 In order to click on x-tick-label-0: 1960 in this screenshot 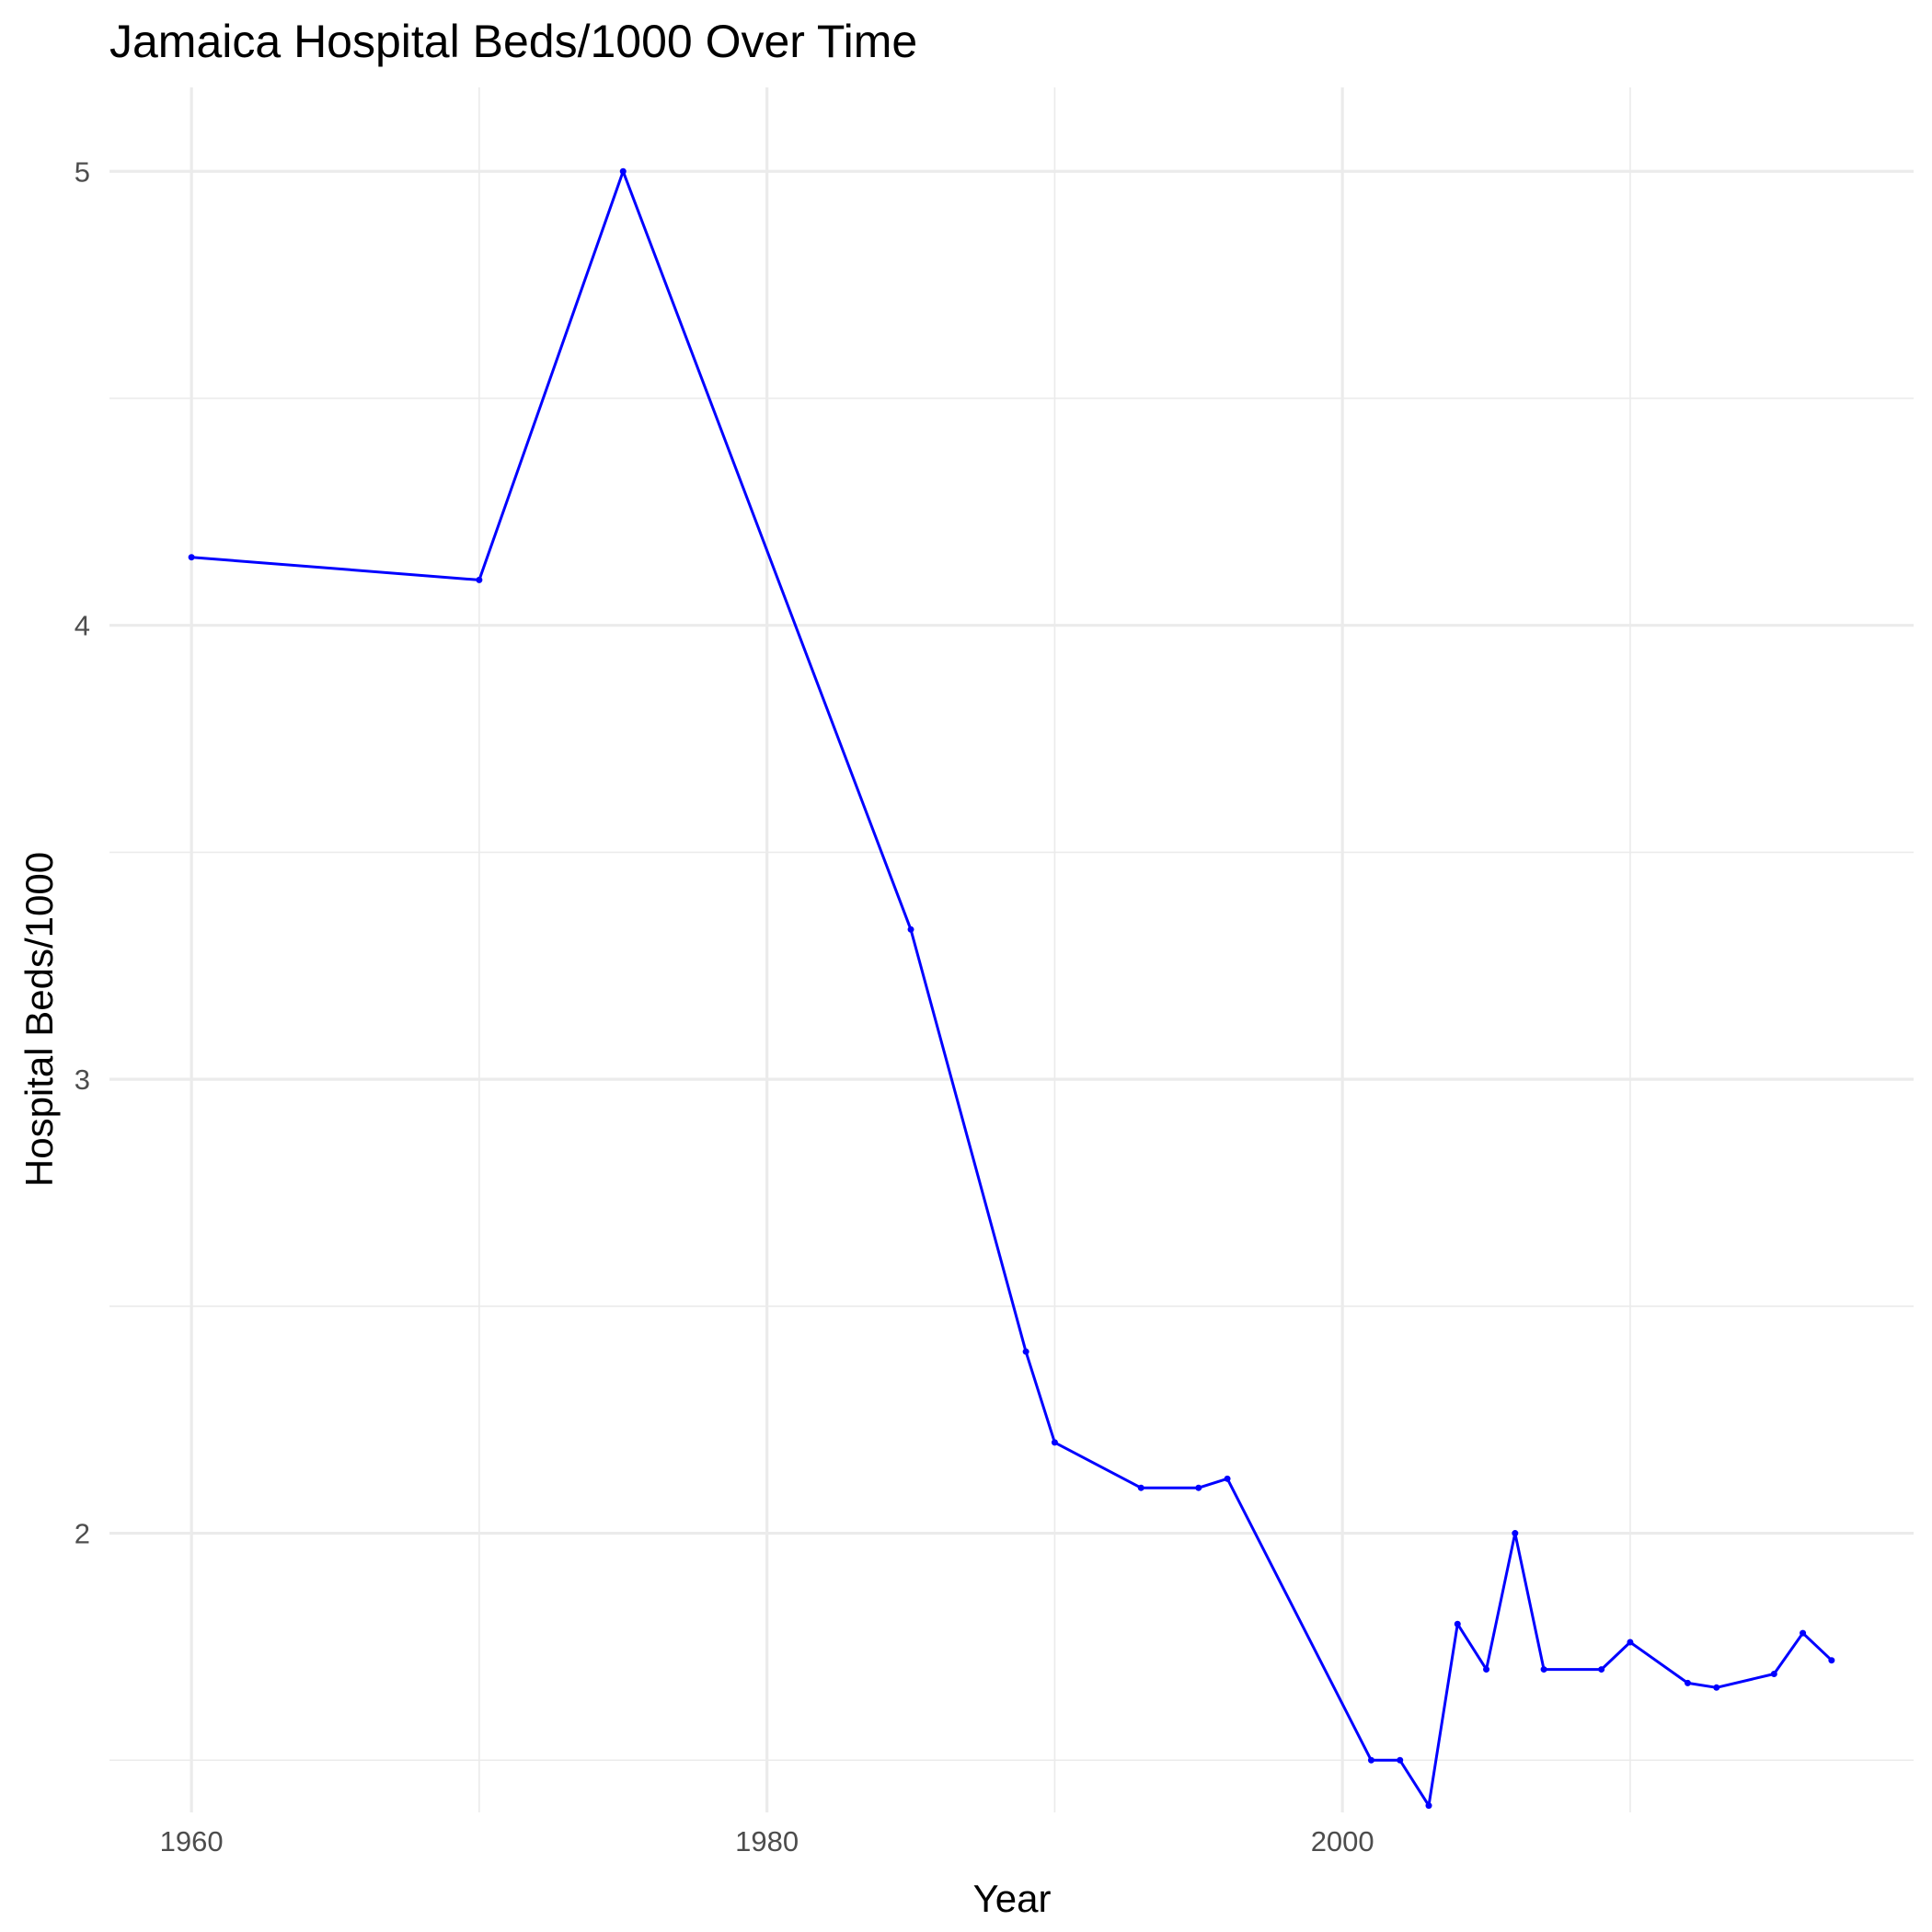, I will do `click(192, 1841)`.